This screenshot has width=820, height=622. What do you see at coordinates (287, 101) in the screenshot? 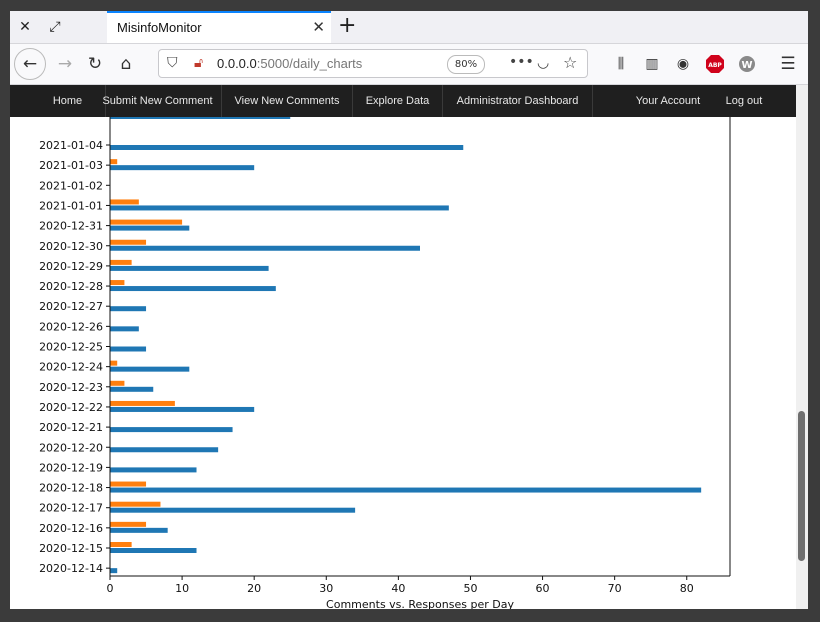
I see `nav-view-new-comments: View New Comments` at bounding box center [287, 101].